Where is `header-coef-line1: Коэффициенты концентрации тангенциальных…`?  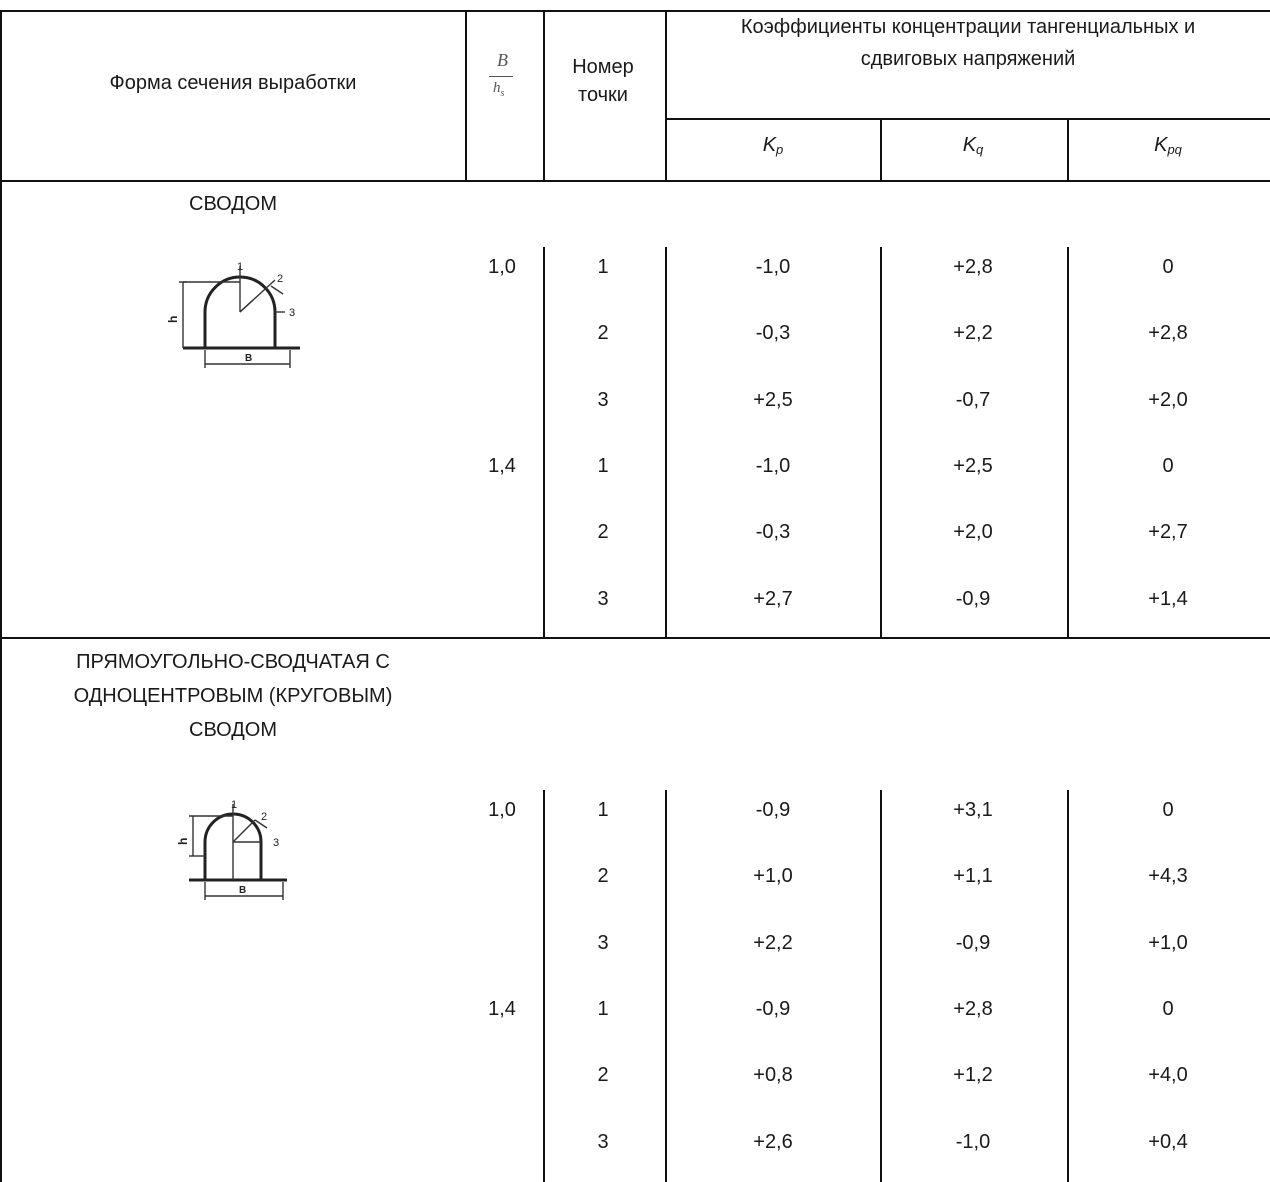 header-coef-line1: Коэффициенты концентрации тангенциальных… is located at coordinates (968, 27).